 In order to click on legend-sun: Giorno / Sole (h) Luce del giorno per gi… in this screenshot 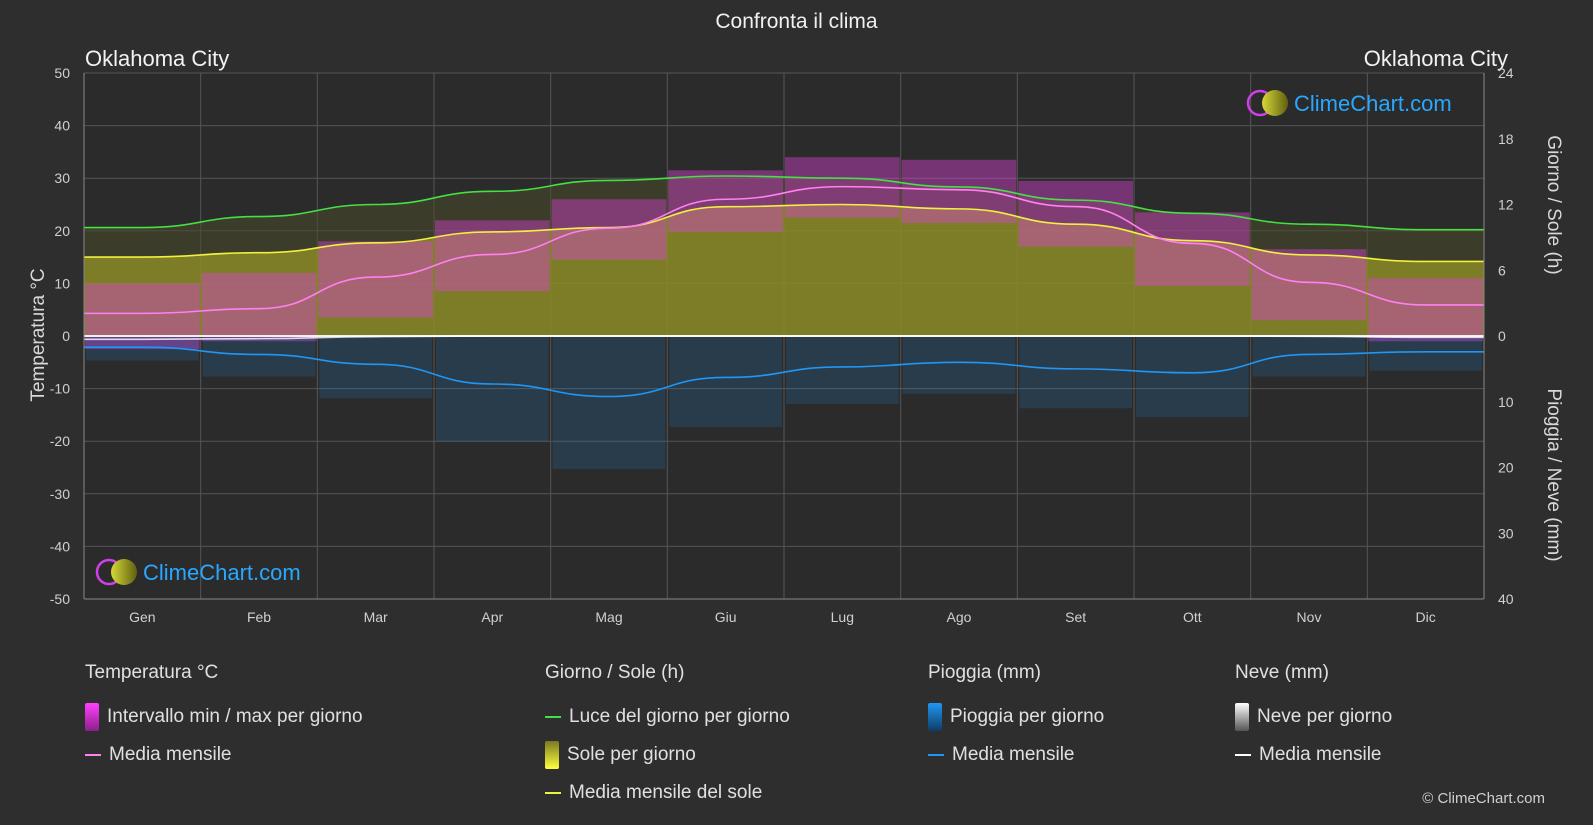, I will do `click(667, 737)`.